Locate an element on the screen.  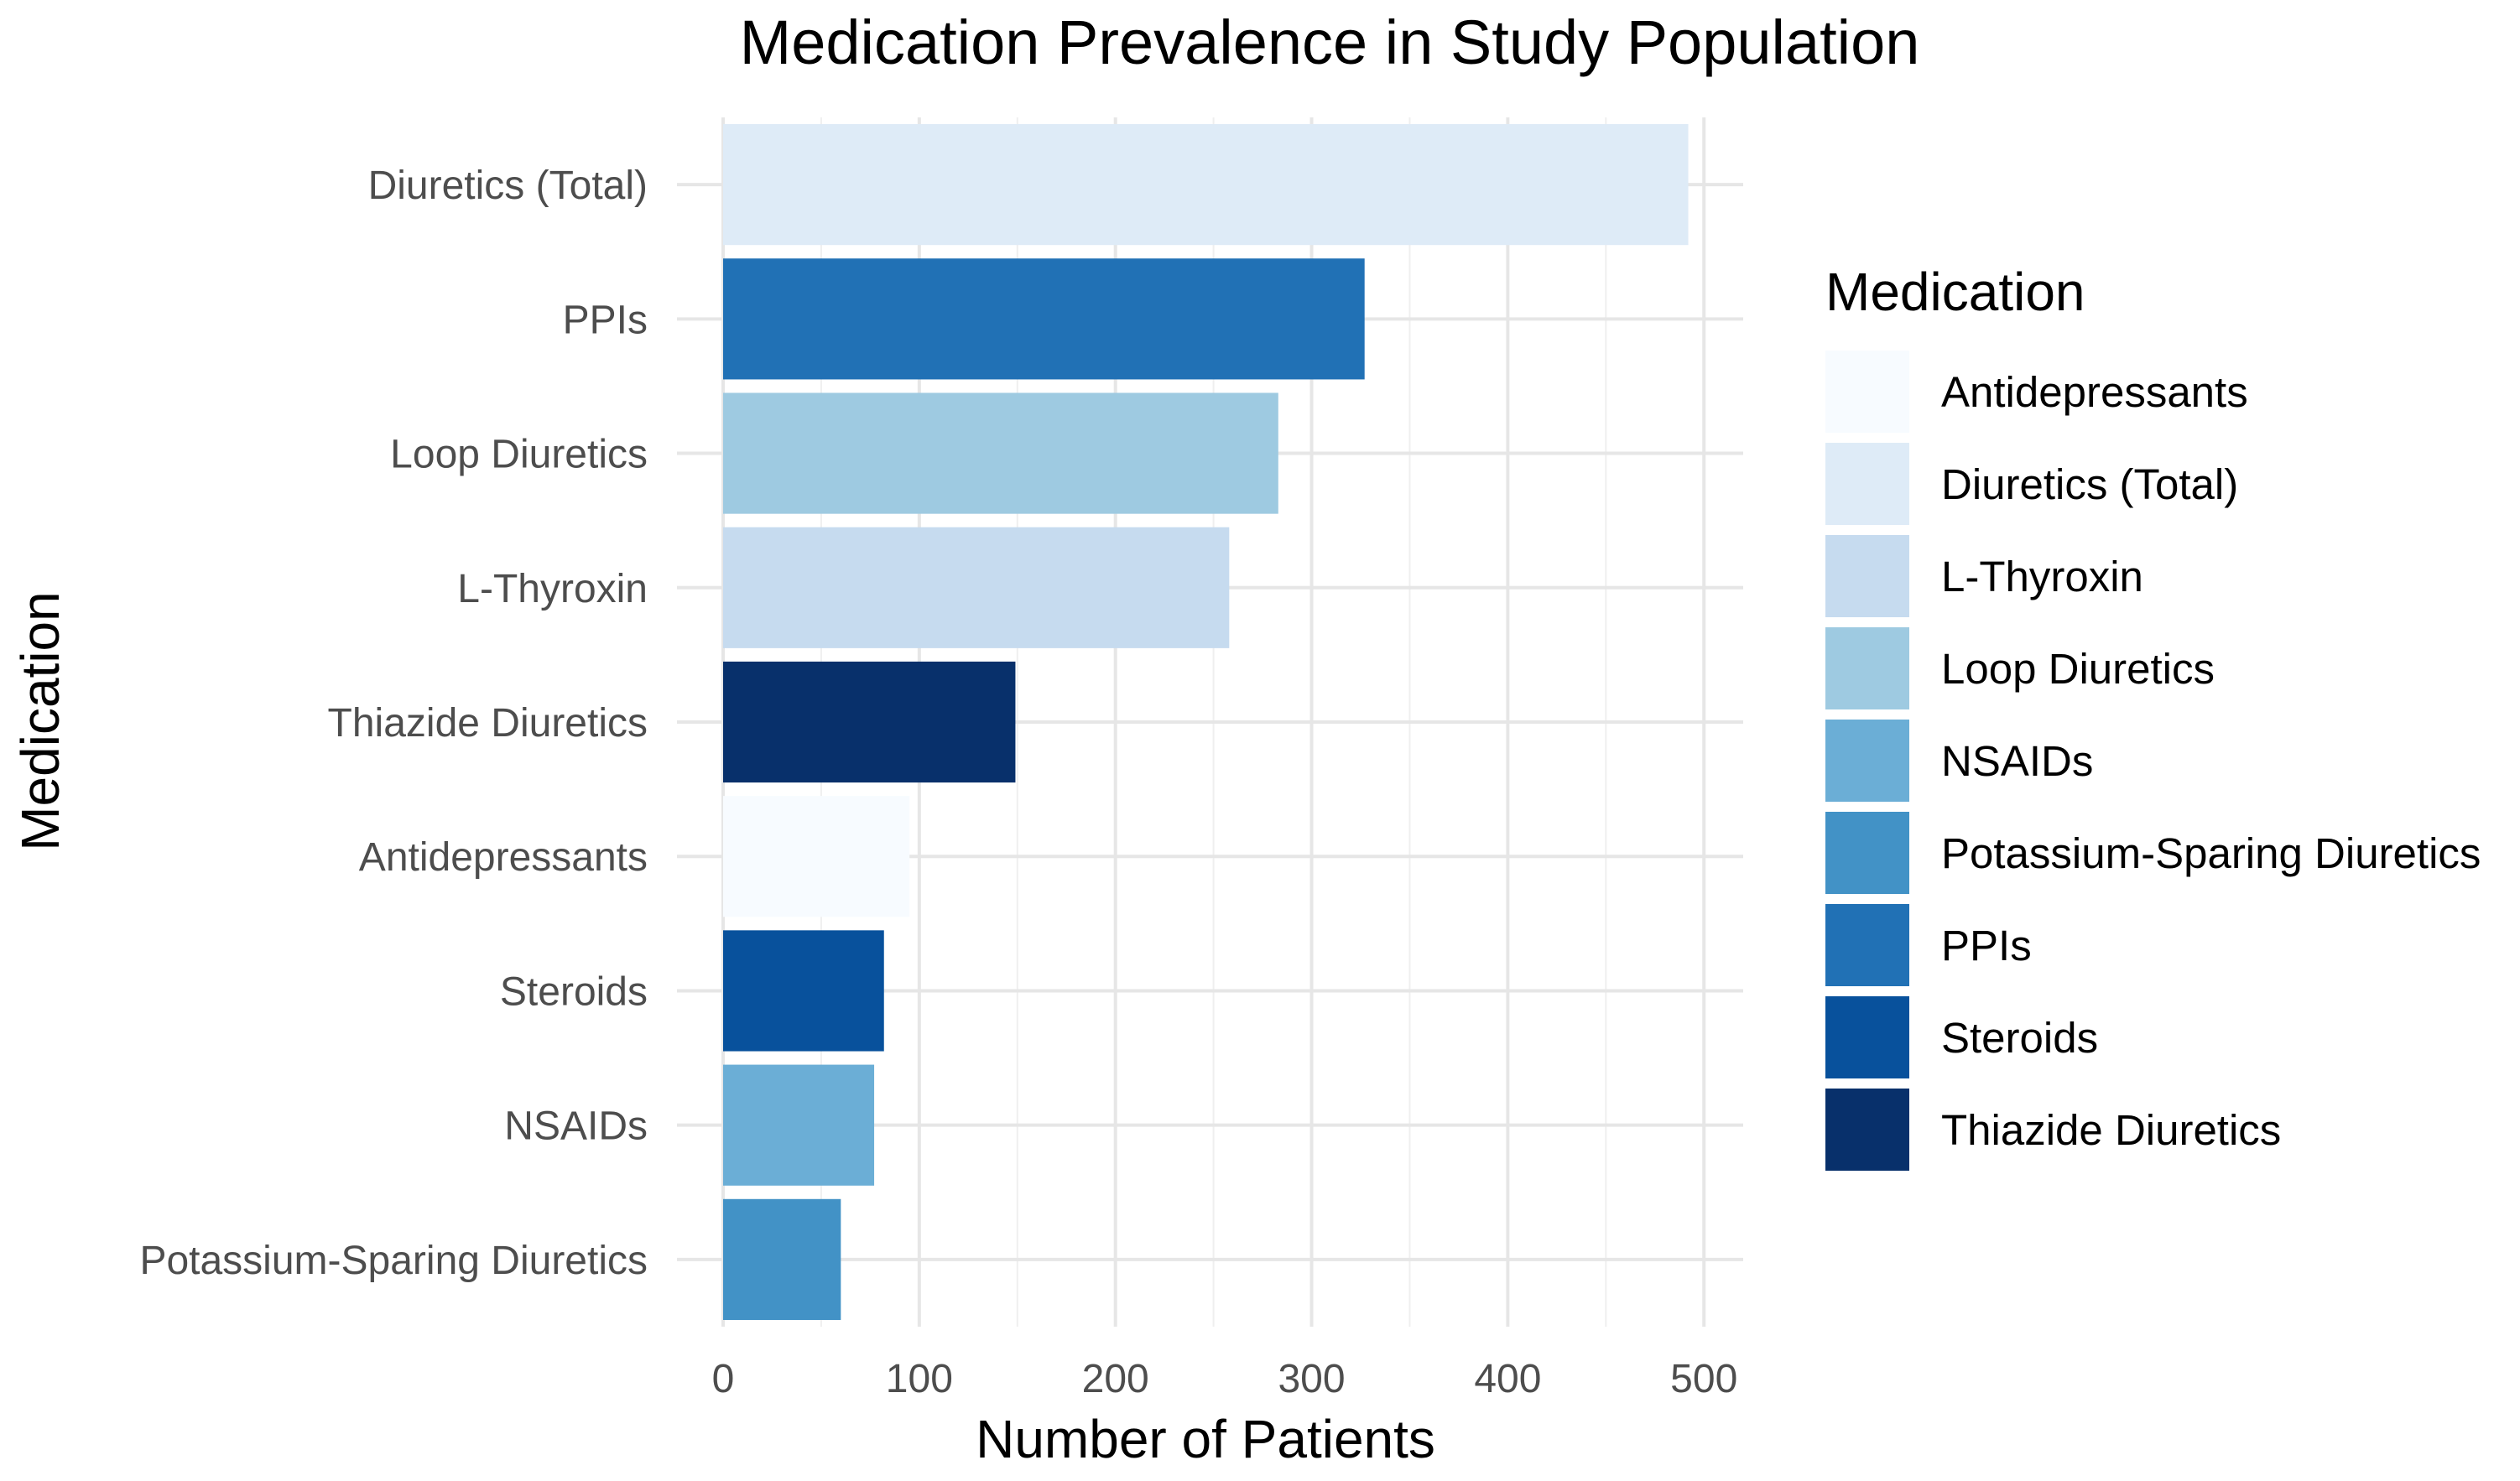
legend-item: Loop Diuretics is located at coordinates (2020, 668).